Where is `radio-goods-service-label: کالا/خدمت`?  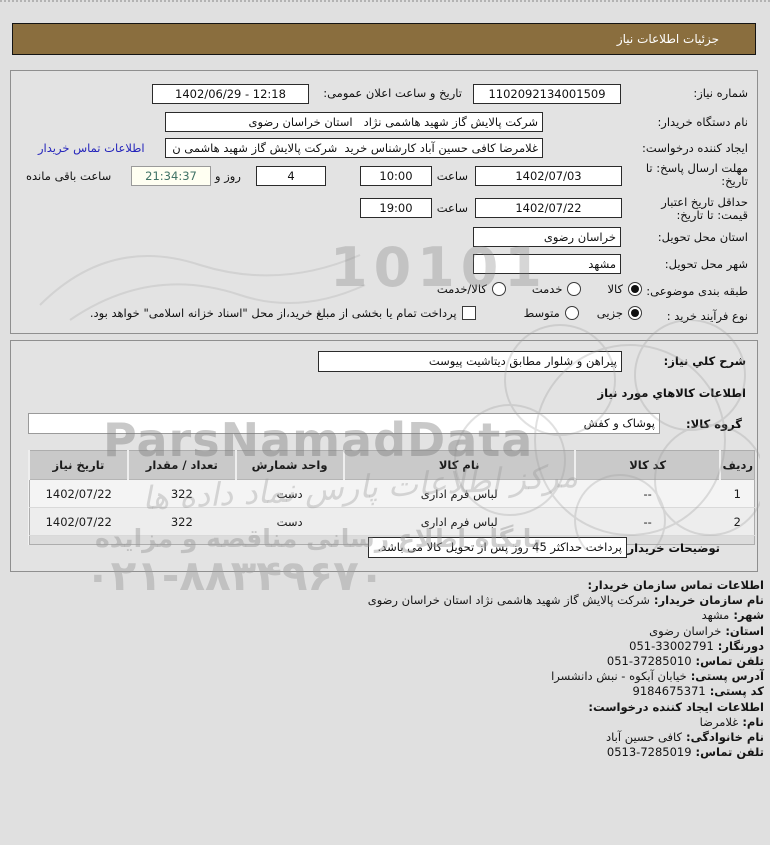
radio-goods-service-label: کالا/خدمت is located at coordinates (461, 289).